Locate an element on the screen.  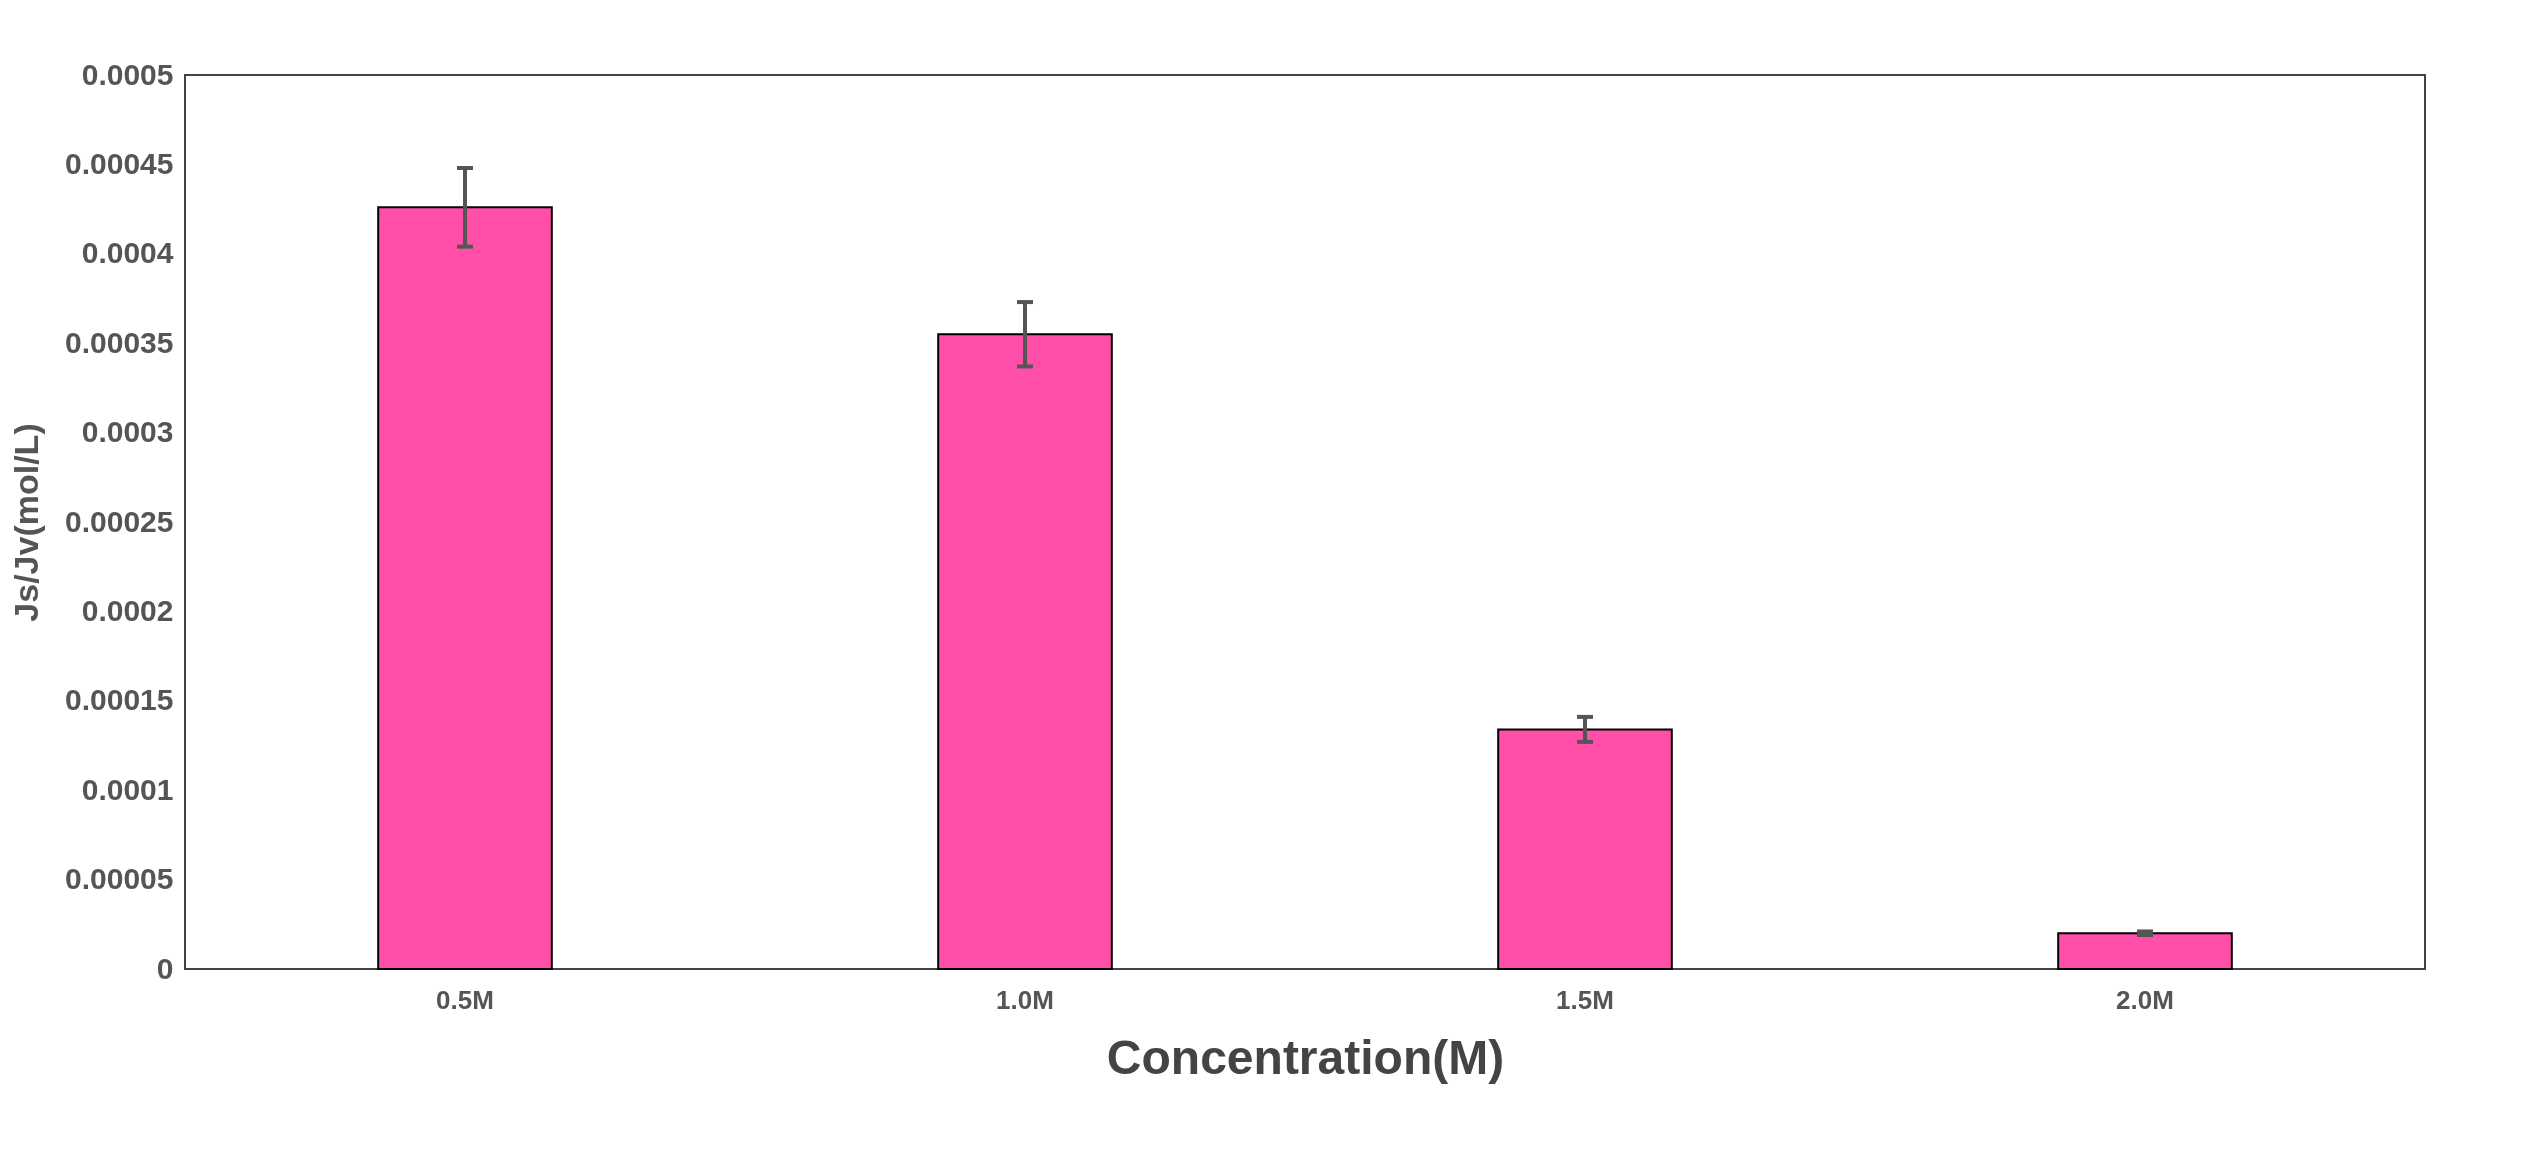
x-tick-label: 1.5M is located at coordinates (1585, 999).